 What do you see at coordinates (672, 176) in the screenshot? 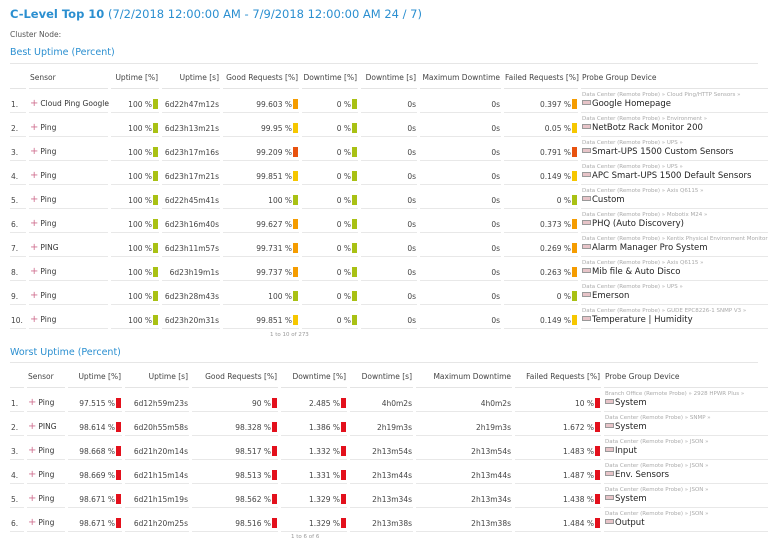
I see `device-link: APC Smart-UPS 1500 Default Sensors` at bounding box center [672, 176].